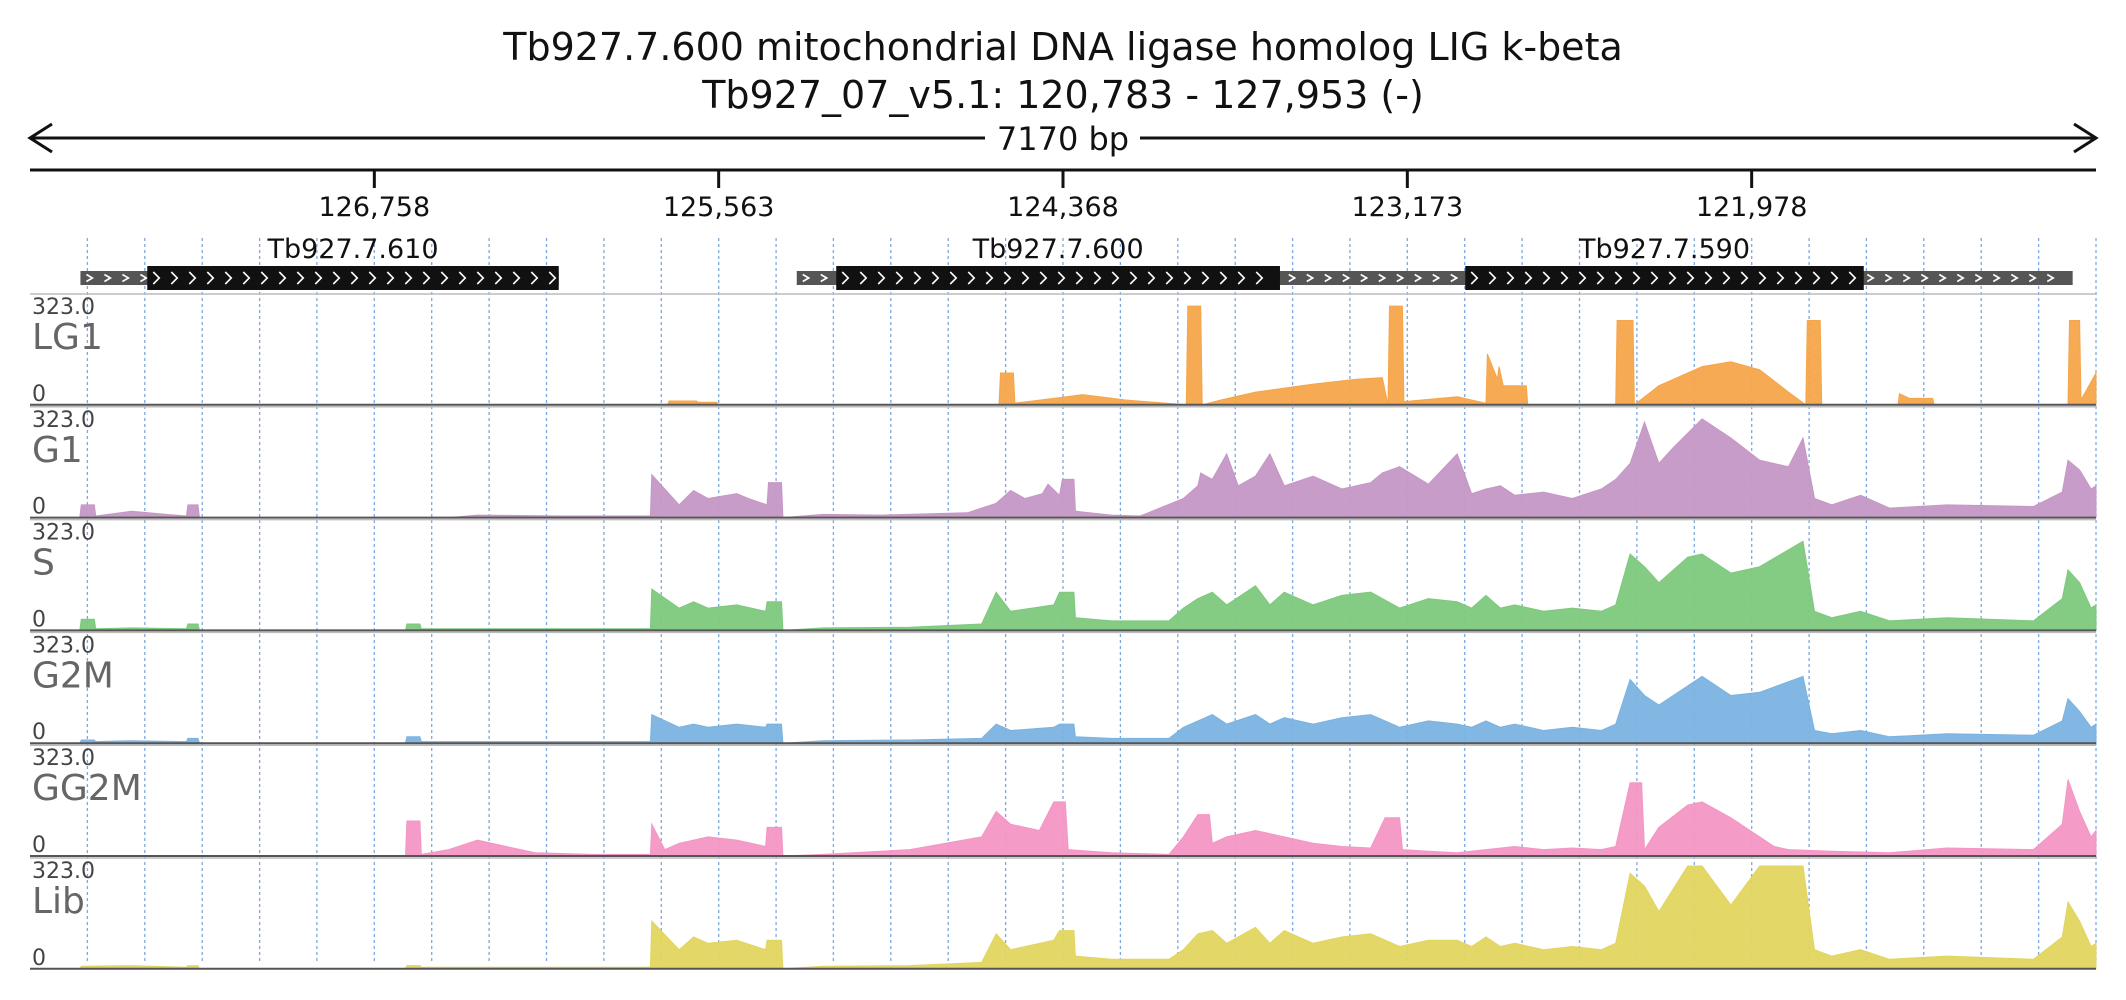  What do you see at coordinates (1063, 463) in the screenshot?
I see `track-g1: 323.0 0 G1` at bounding box center [1063, 463].